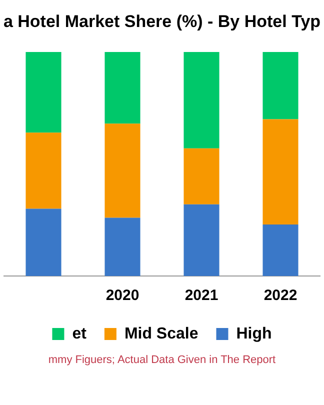 This screenshot has height=405, width=324. What do you see at coordinates (201, 295) in the screenshot?
I see `x-tick-label: 2021` at bounding box center [201, 295].